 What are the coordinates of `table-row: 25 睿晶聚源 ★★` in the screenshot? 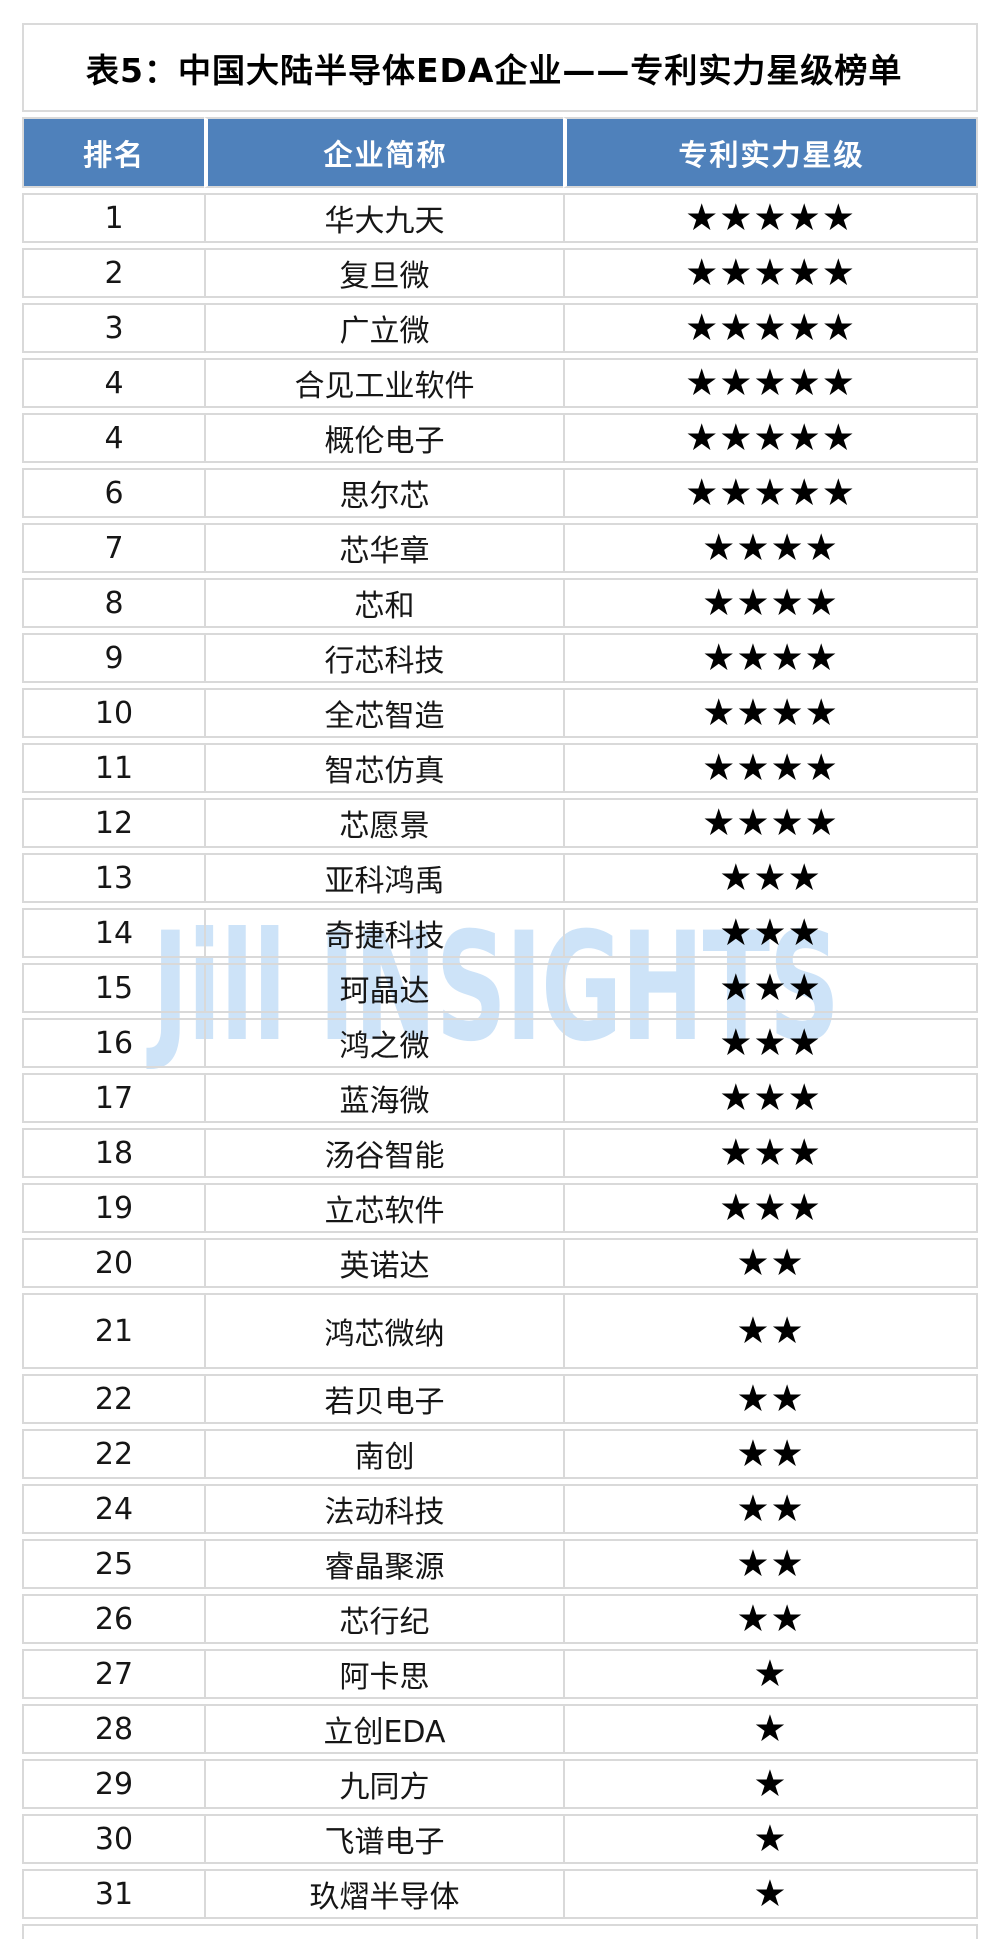 It's located at (500, 1564).